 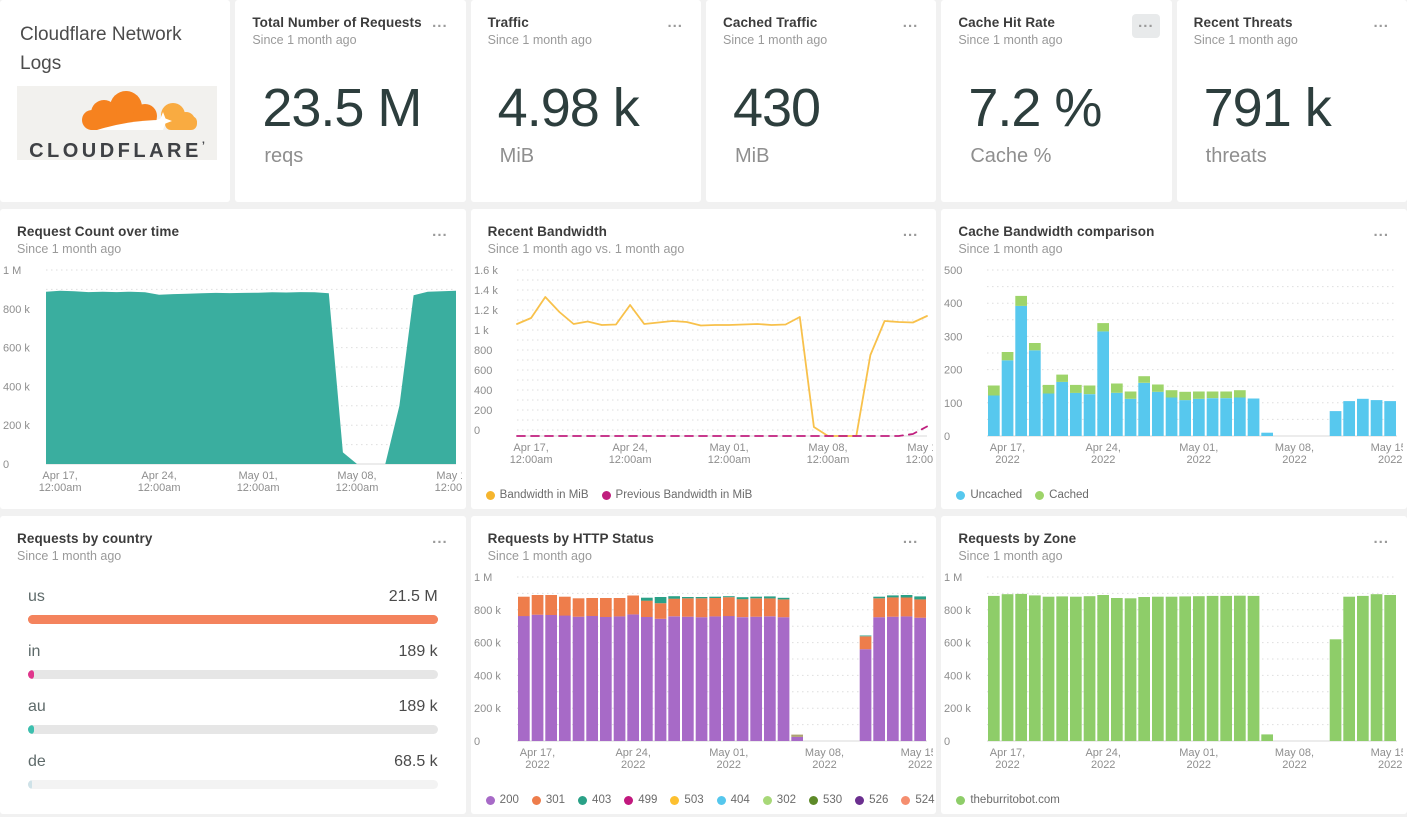 What do you see at coordinates (640, 800) in the screenshot?
I see `legend-item: 499` at bounding box center [640, 800].